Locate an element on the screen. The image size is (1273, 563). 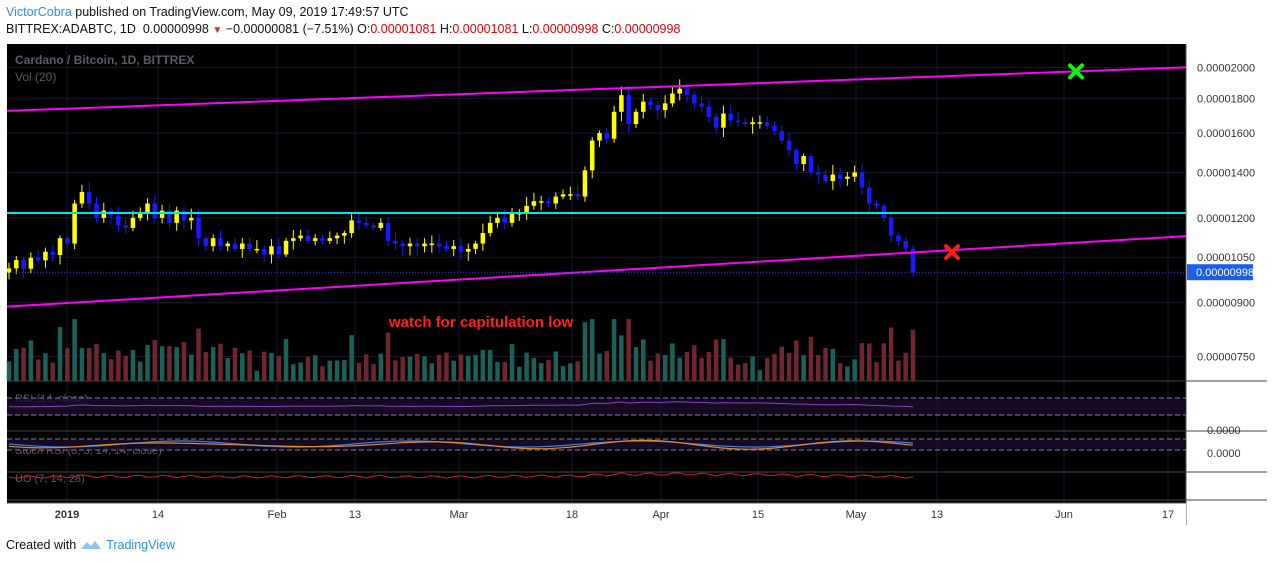
open-label: O: is located at coordinates (364, 29).